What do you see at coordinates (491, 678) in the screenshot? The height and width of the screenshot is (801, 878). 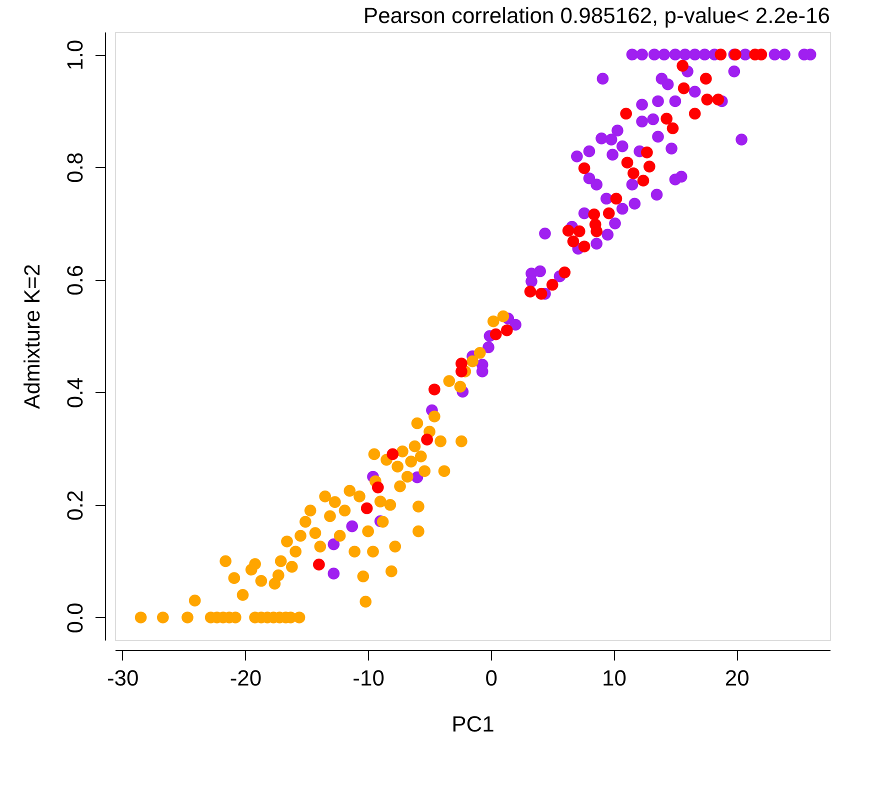 I see `x-tick-label: 0` at bounding box center [491, 678].